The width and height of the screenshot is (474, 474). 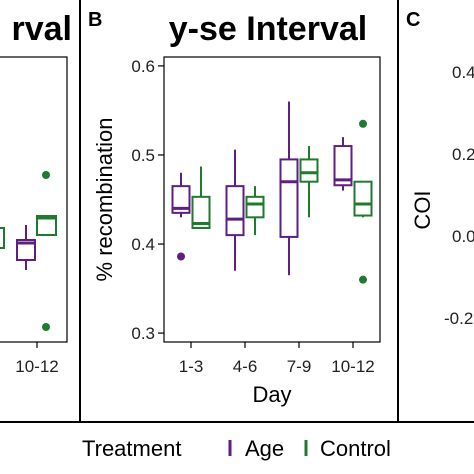 What do you see at coordinates (413, 20) in the screenshot?
I see `panel-c-letter: C` at bounding box center [413, 20].